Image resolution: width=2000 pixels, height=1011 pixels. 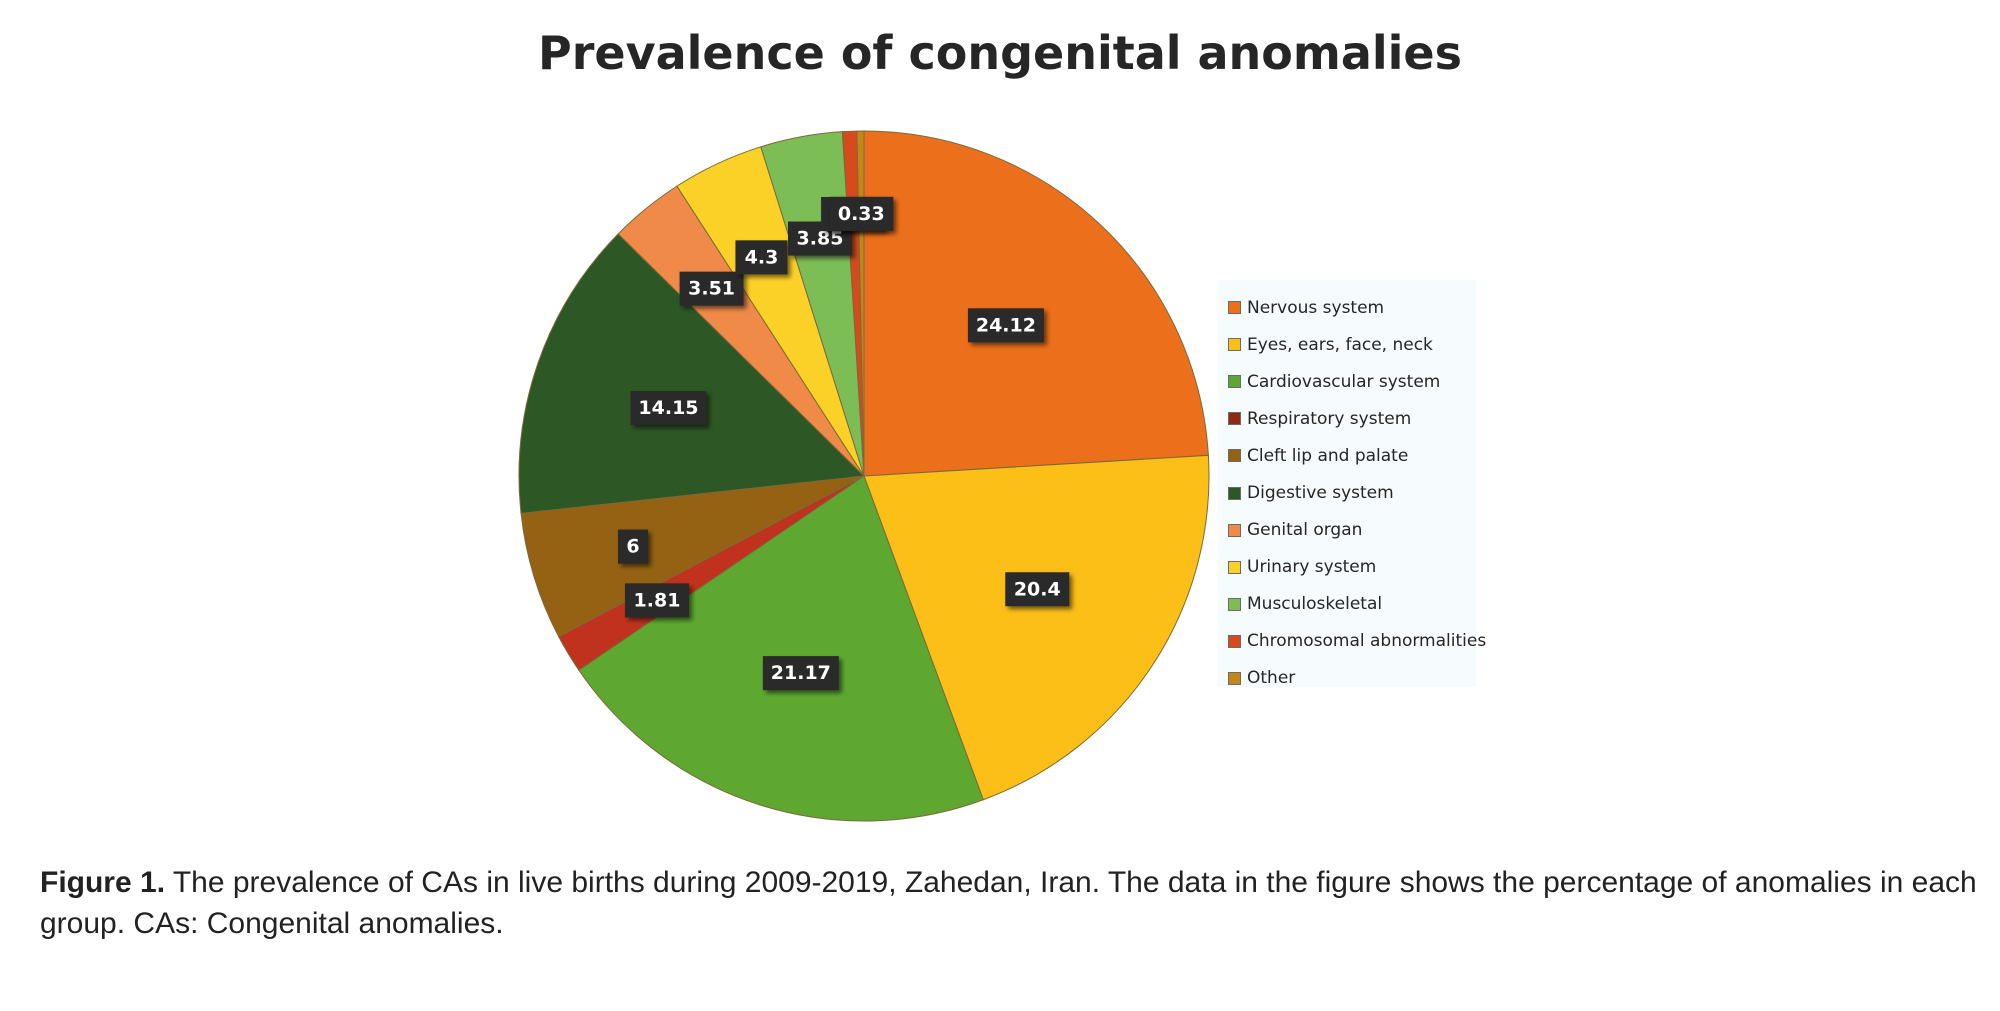 I want to click on legend-label: Genital organ, so click(x=1305, y=530).